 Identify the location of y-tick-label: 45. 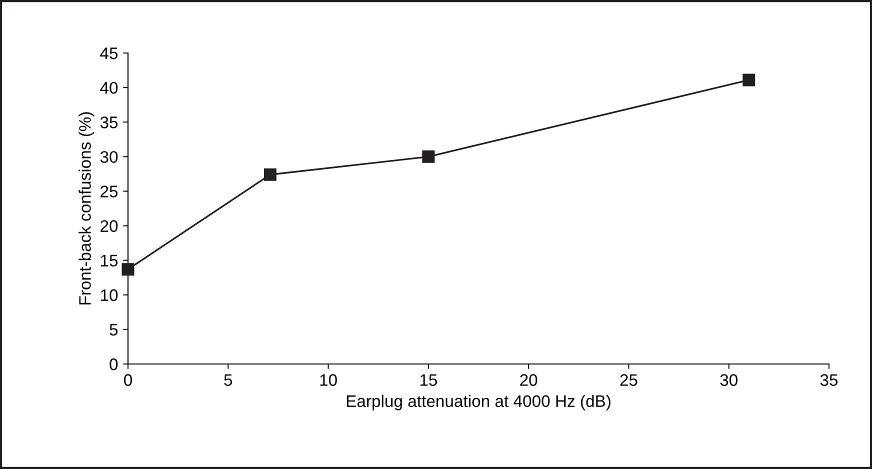
(109, 54).